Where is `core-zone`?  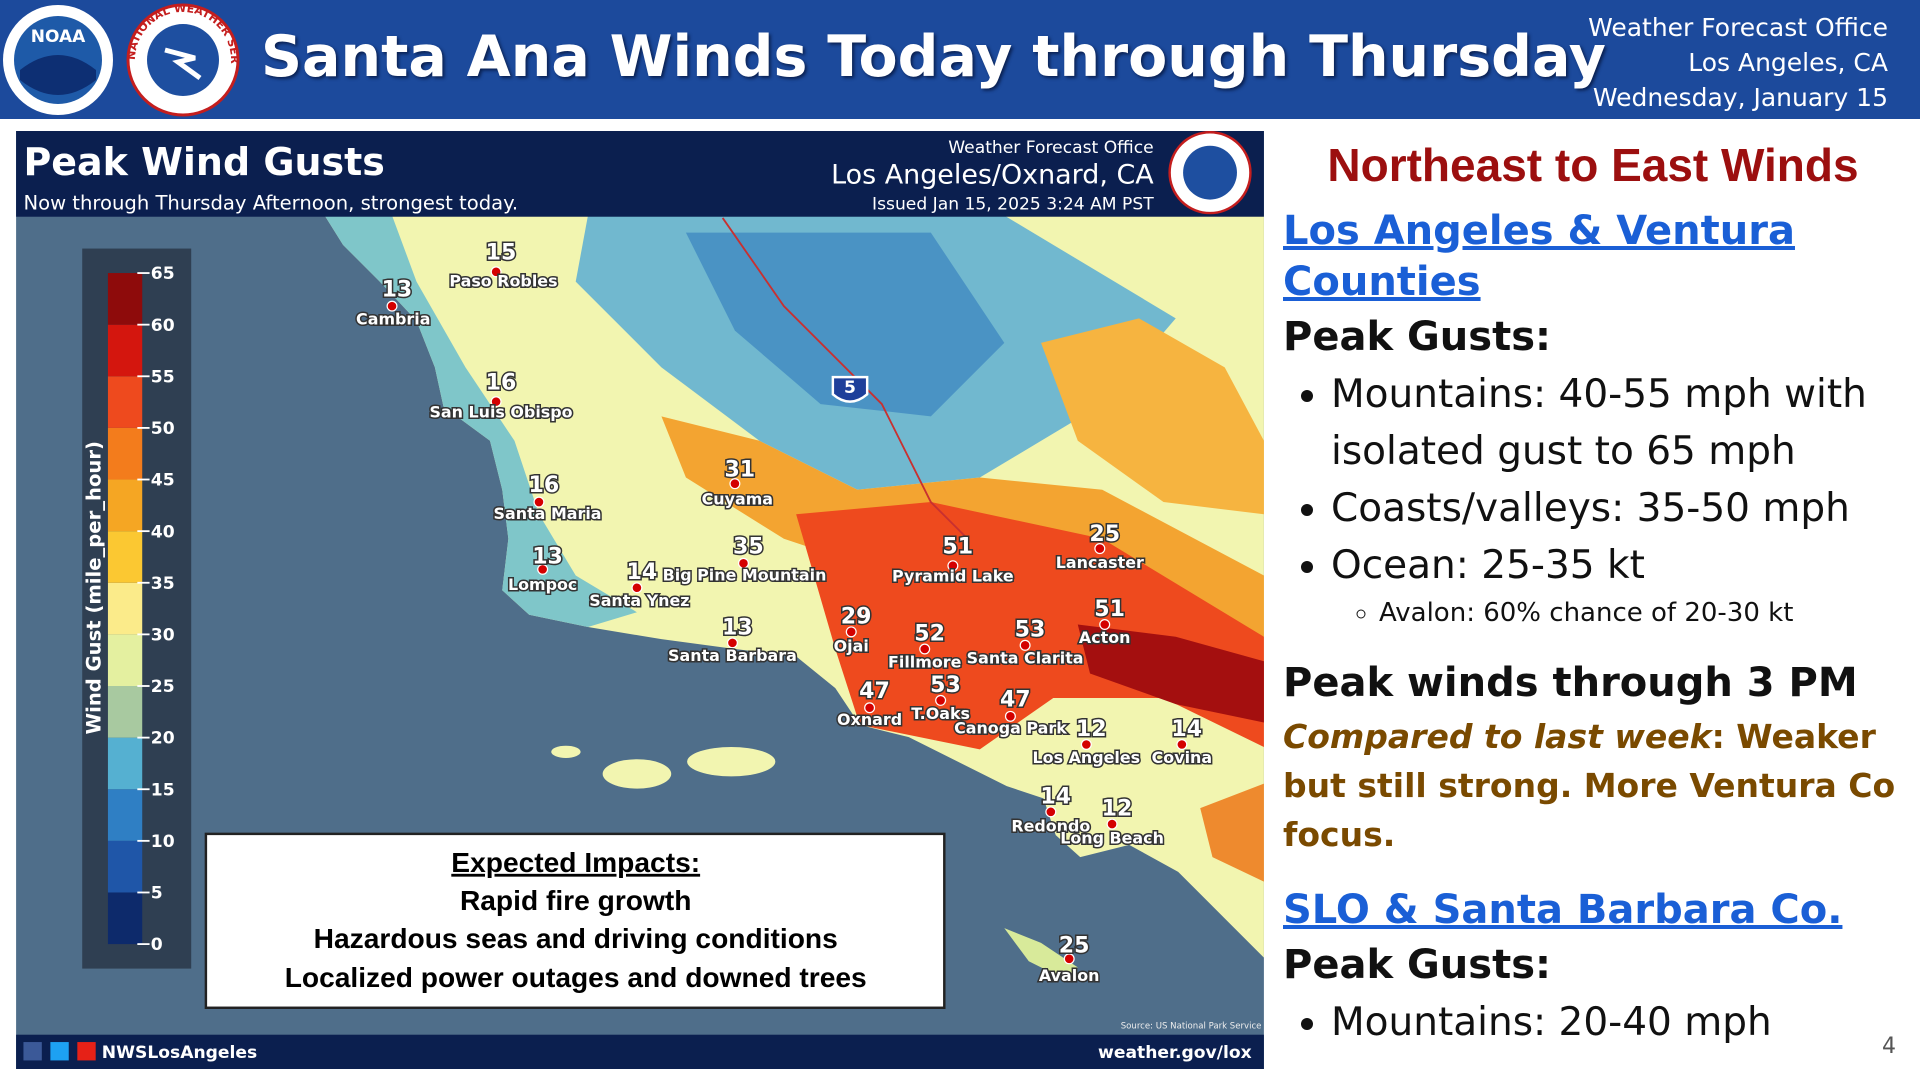
core-zone is located at coordinates (1170, 673).